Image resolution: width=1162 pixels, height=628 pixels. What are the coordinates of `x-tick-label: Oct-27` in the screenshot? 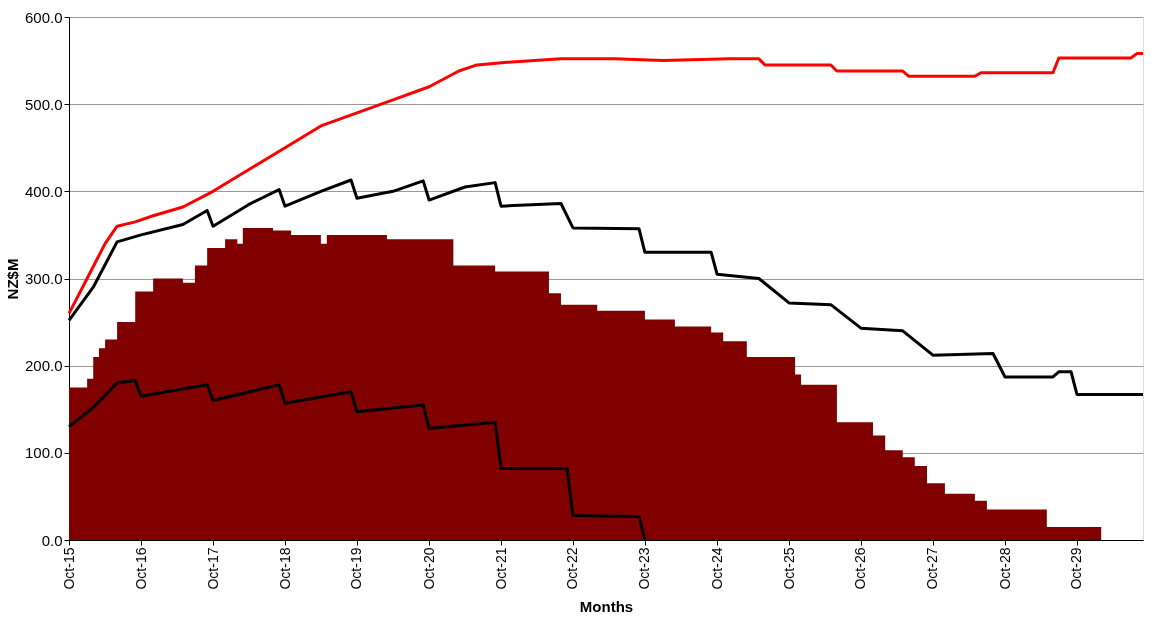 It's located at (932, 568).